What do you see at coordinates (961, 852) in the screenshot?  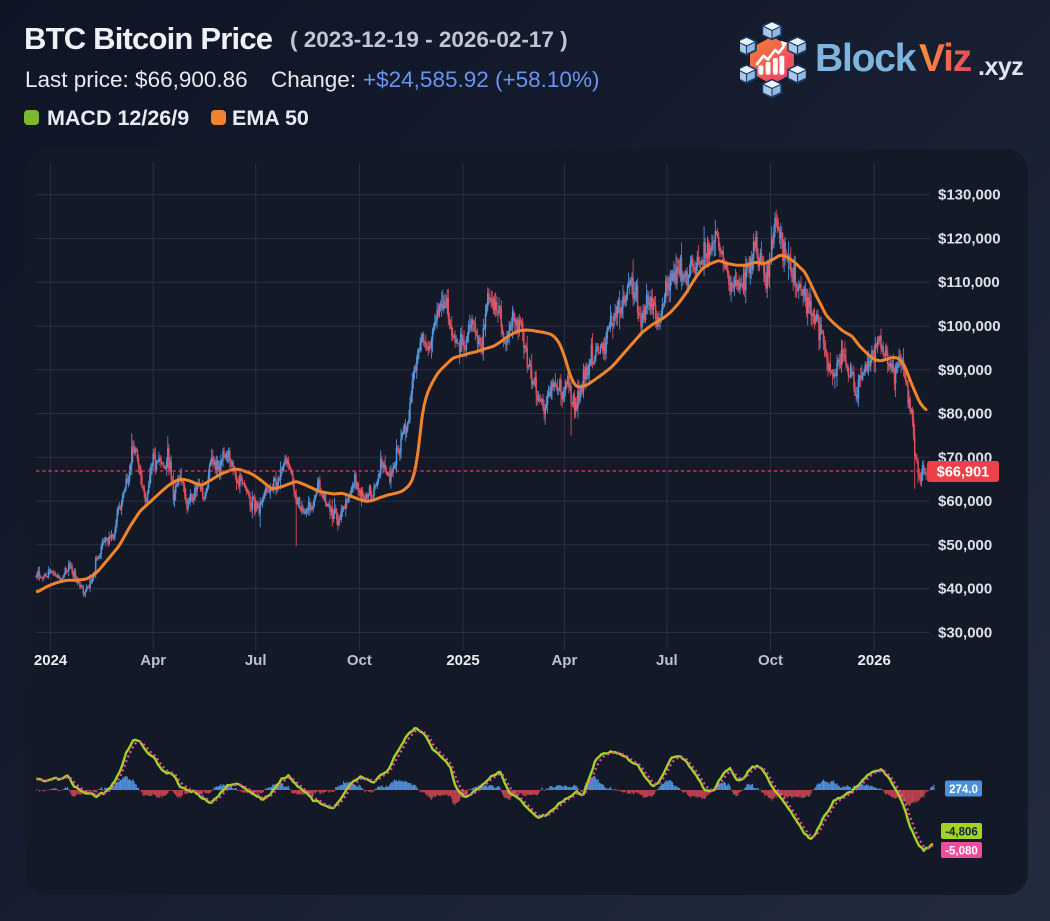 I see `svg-text: -5,080` at bounding box center [961, 852].